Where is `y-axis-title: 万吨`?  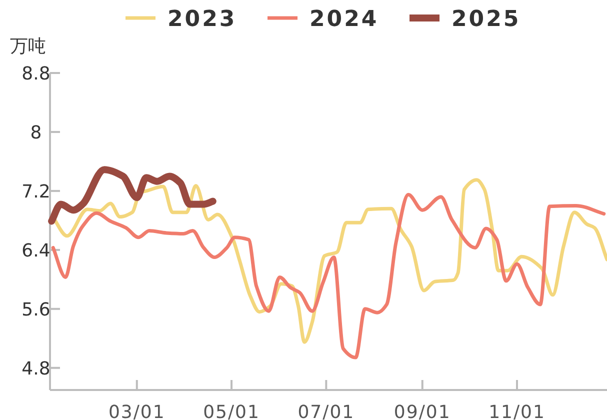
y-axis-title: 万吨 is located at coordinates (28, 46).